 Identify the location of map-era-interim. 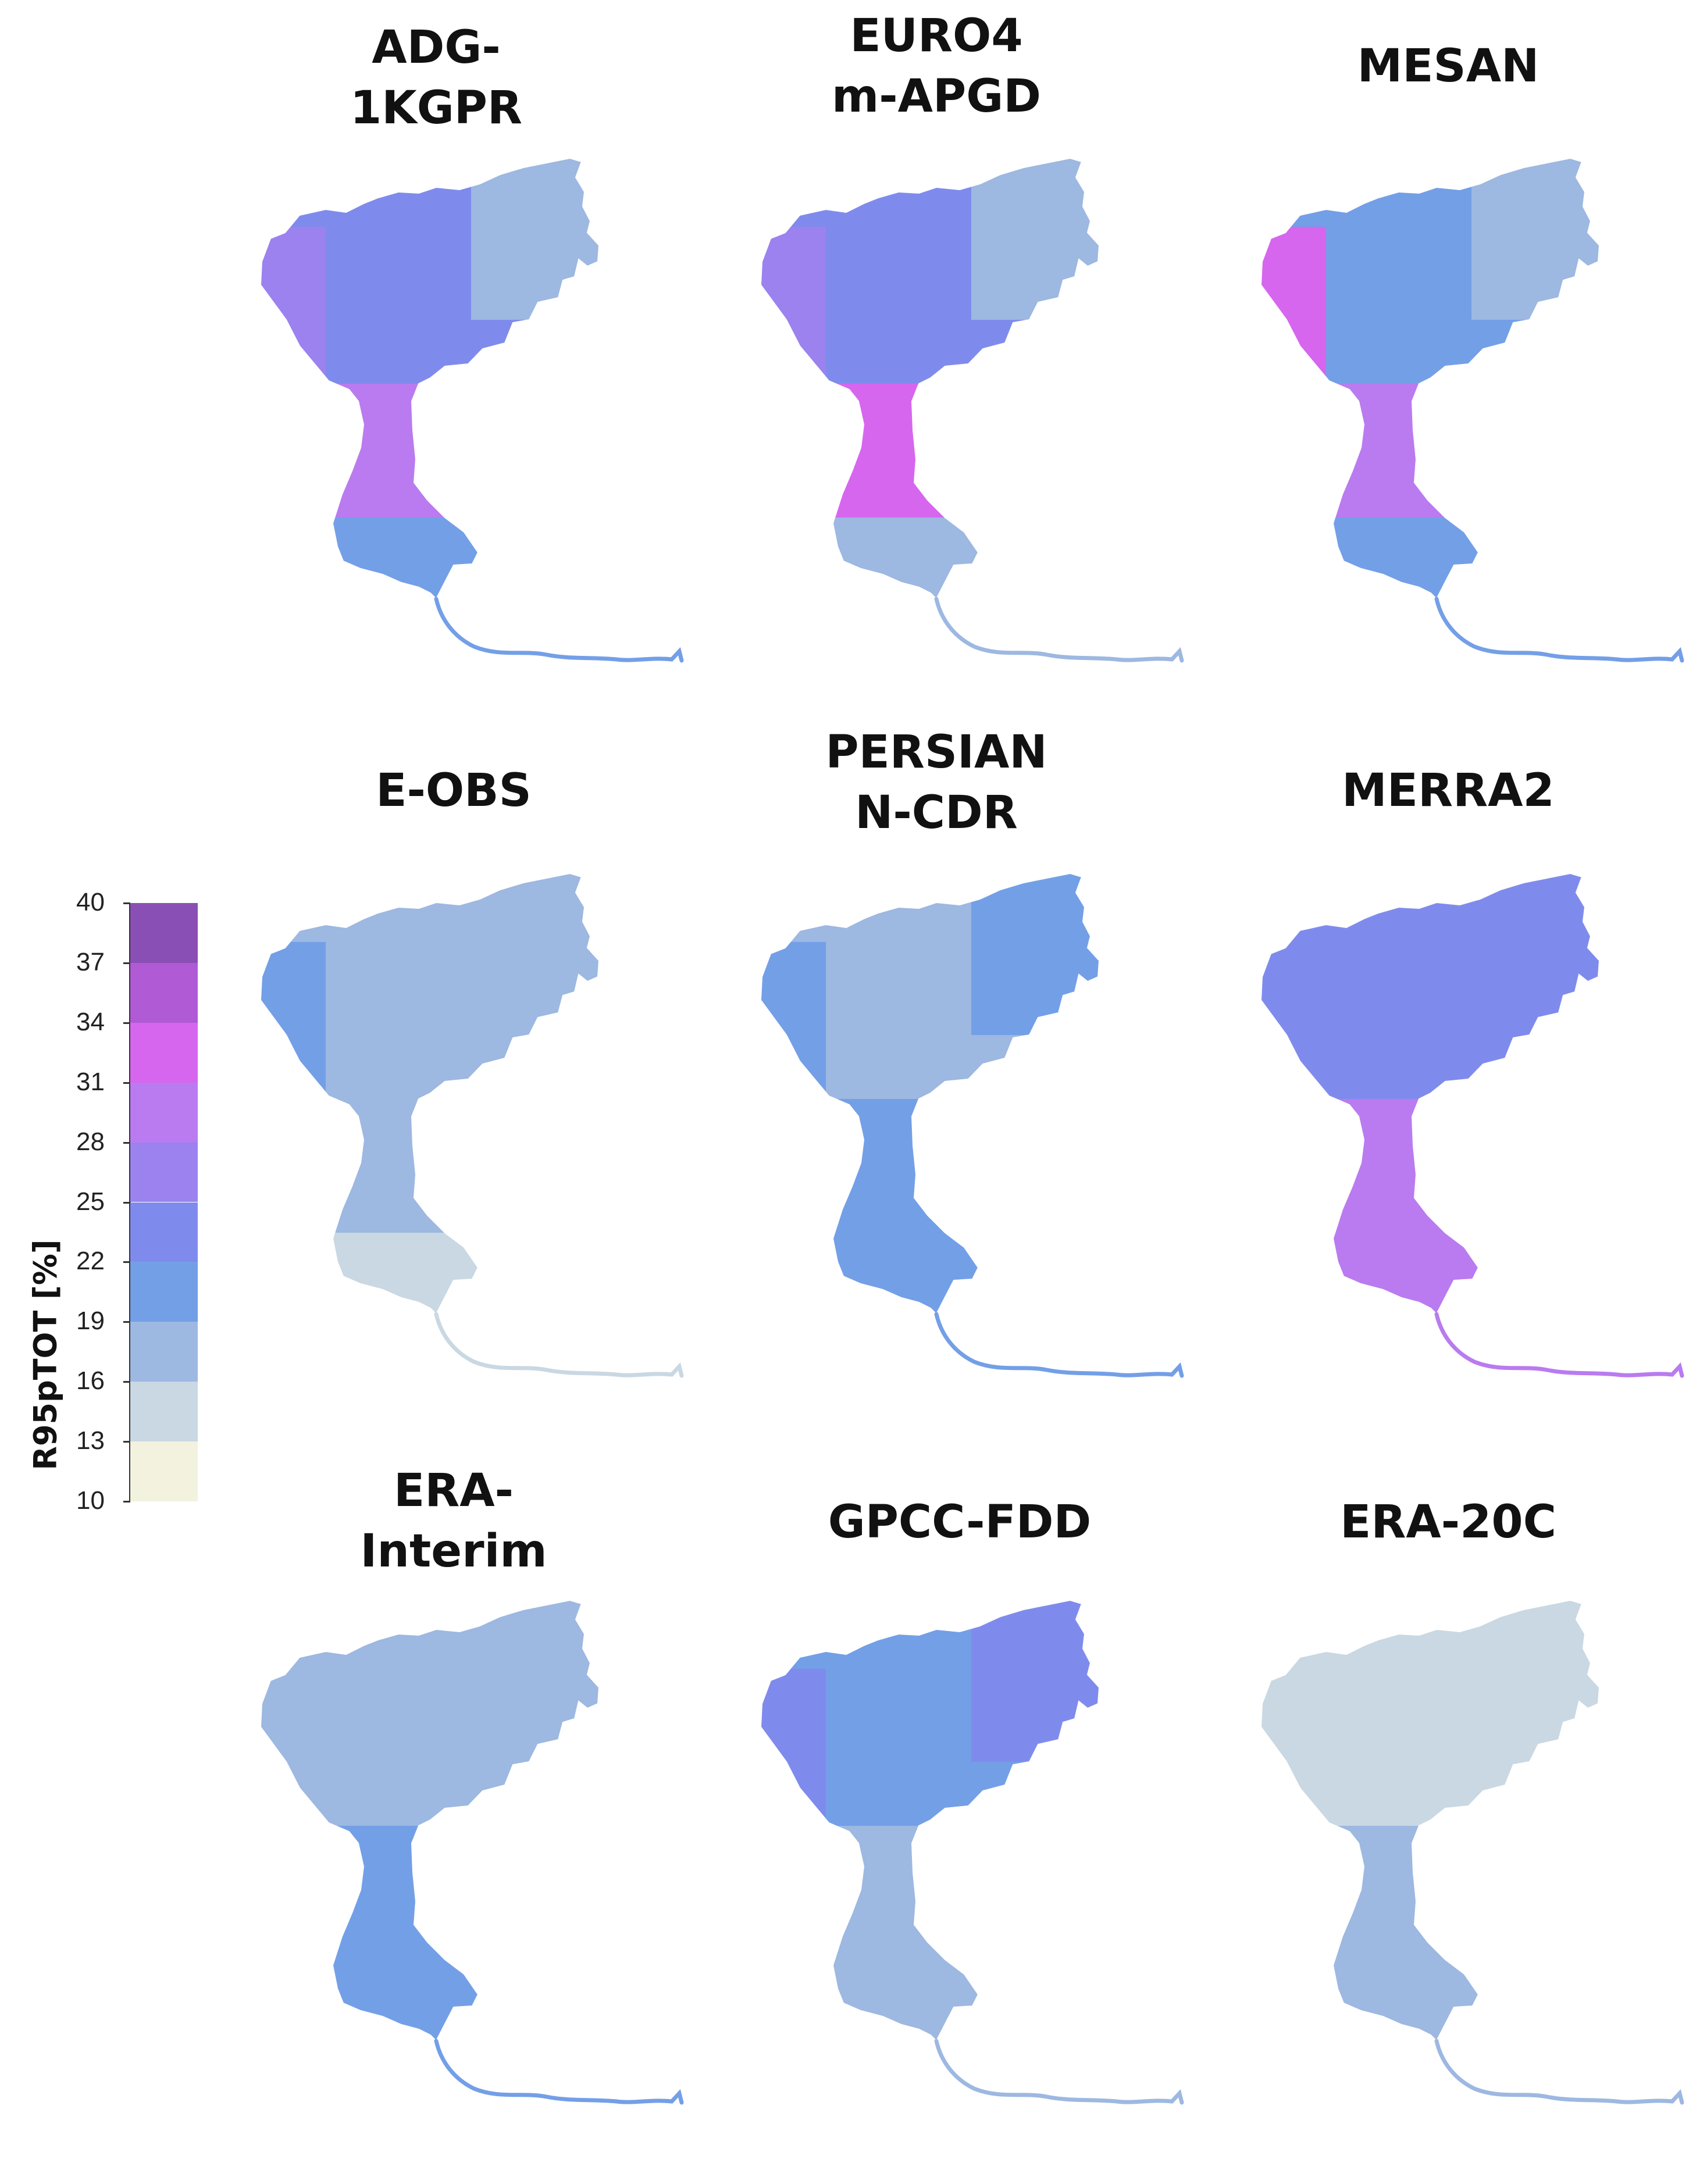
(471, 1852).